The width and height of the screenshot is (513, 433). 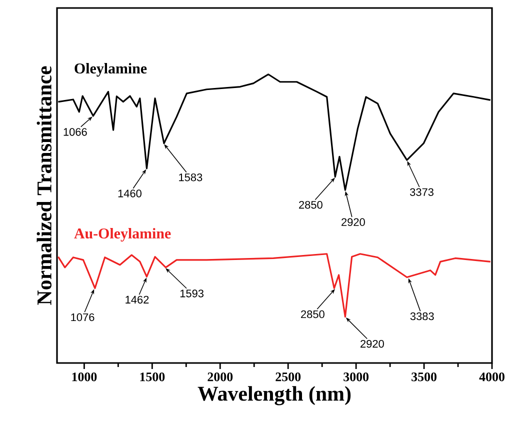 What do you see at coordinates (288, 377) in the screenshot?
I see `x-tick-label: 2500` at bounding box center [288, 377].